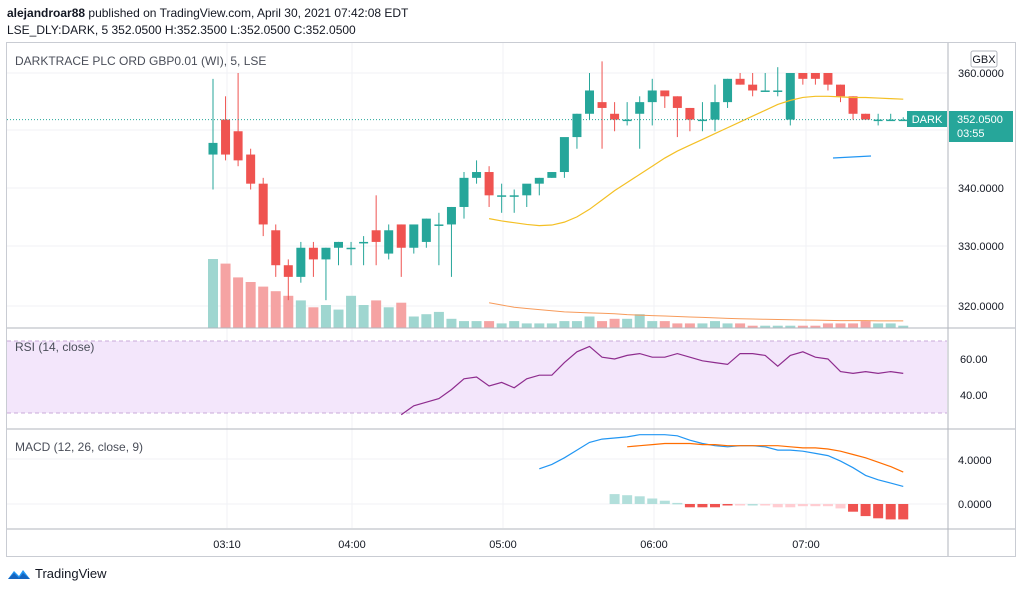  Describe the element at coordinates (696, 161) in the screenshot. I see `price-ma-line` at that location.